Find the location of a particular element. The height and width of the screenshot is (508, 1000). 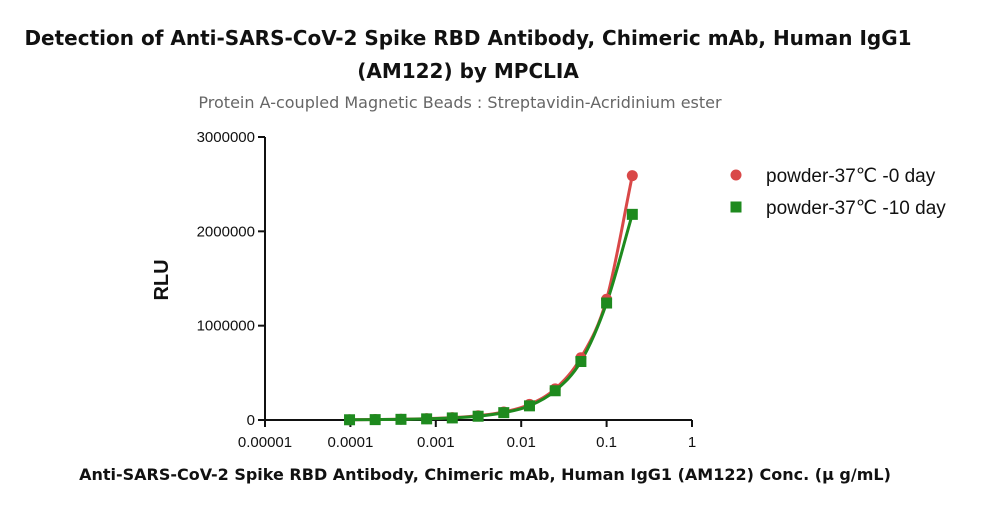

y-tick-label: 1000000 is located at coordinates (226, 326).